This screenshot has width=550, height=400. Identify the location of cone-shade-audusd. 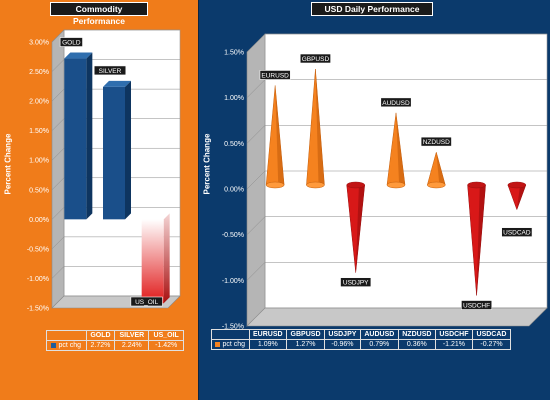
(400, 149).